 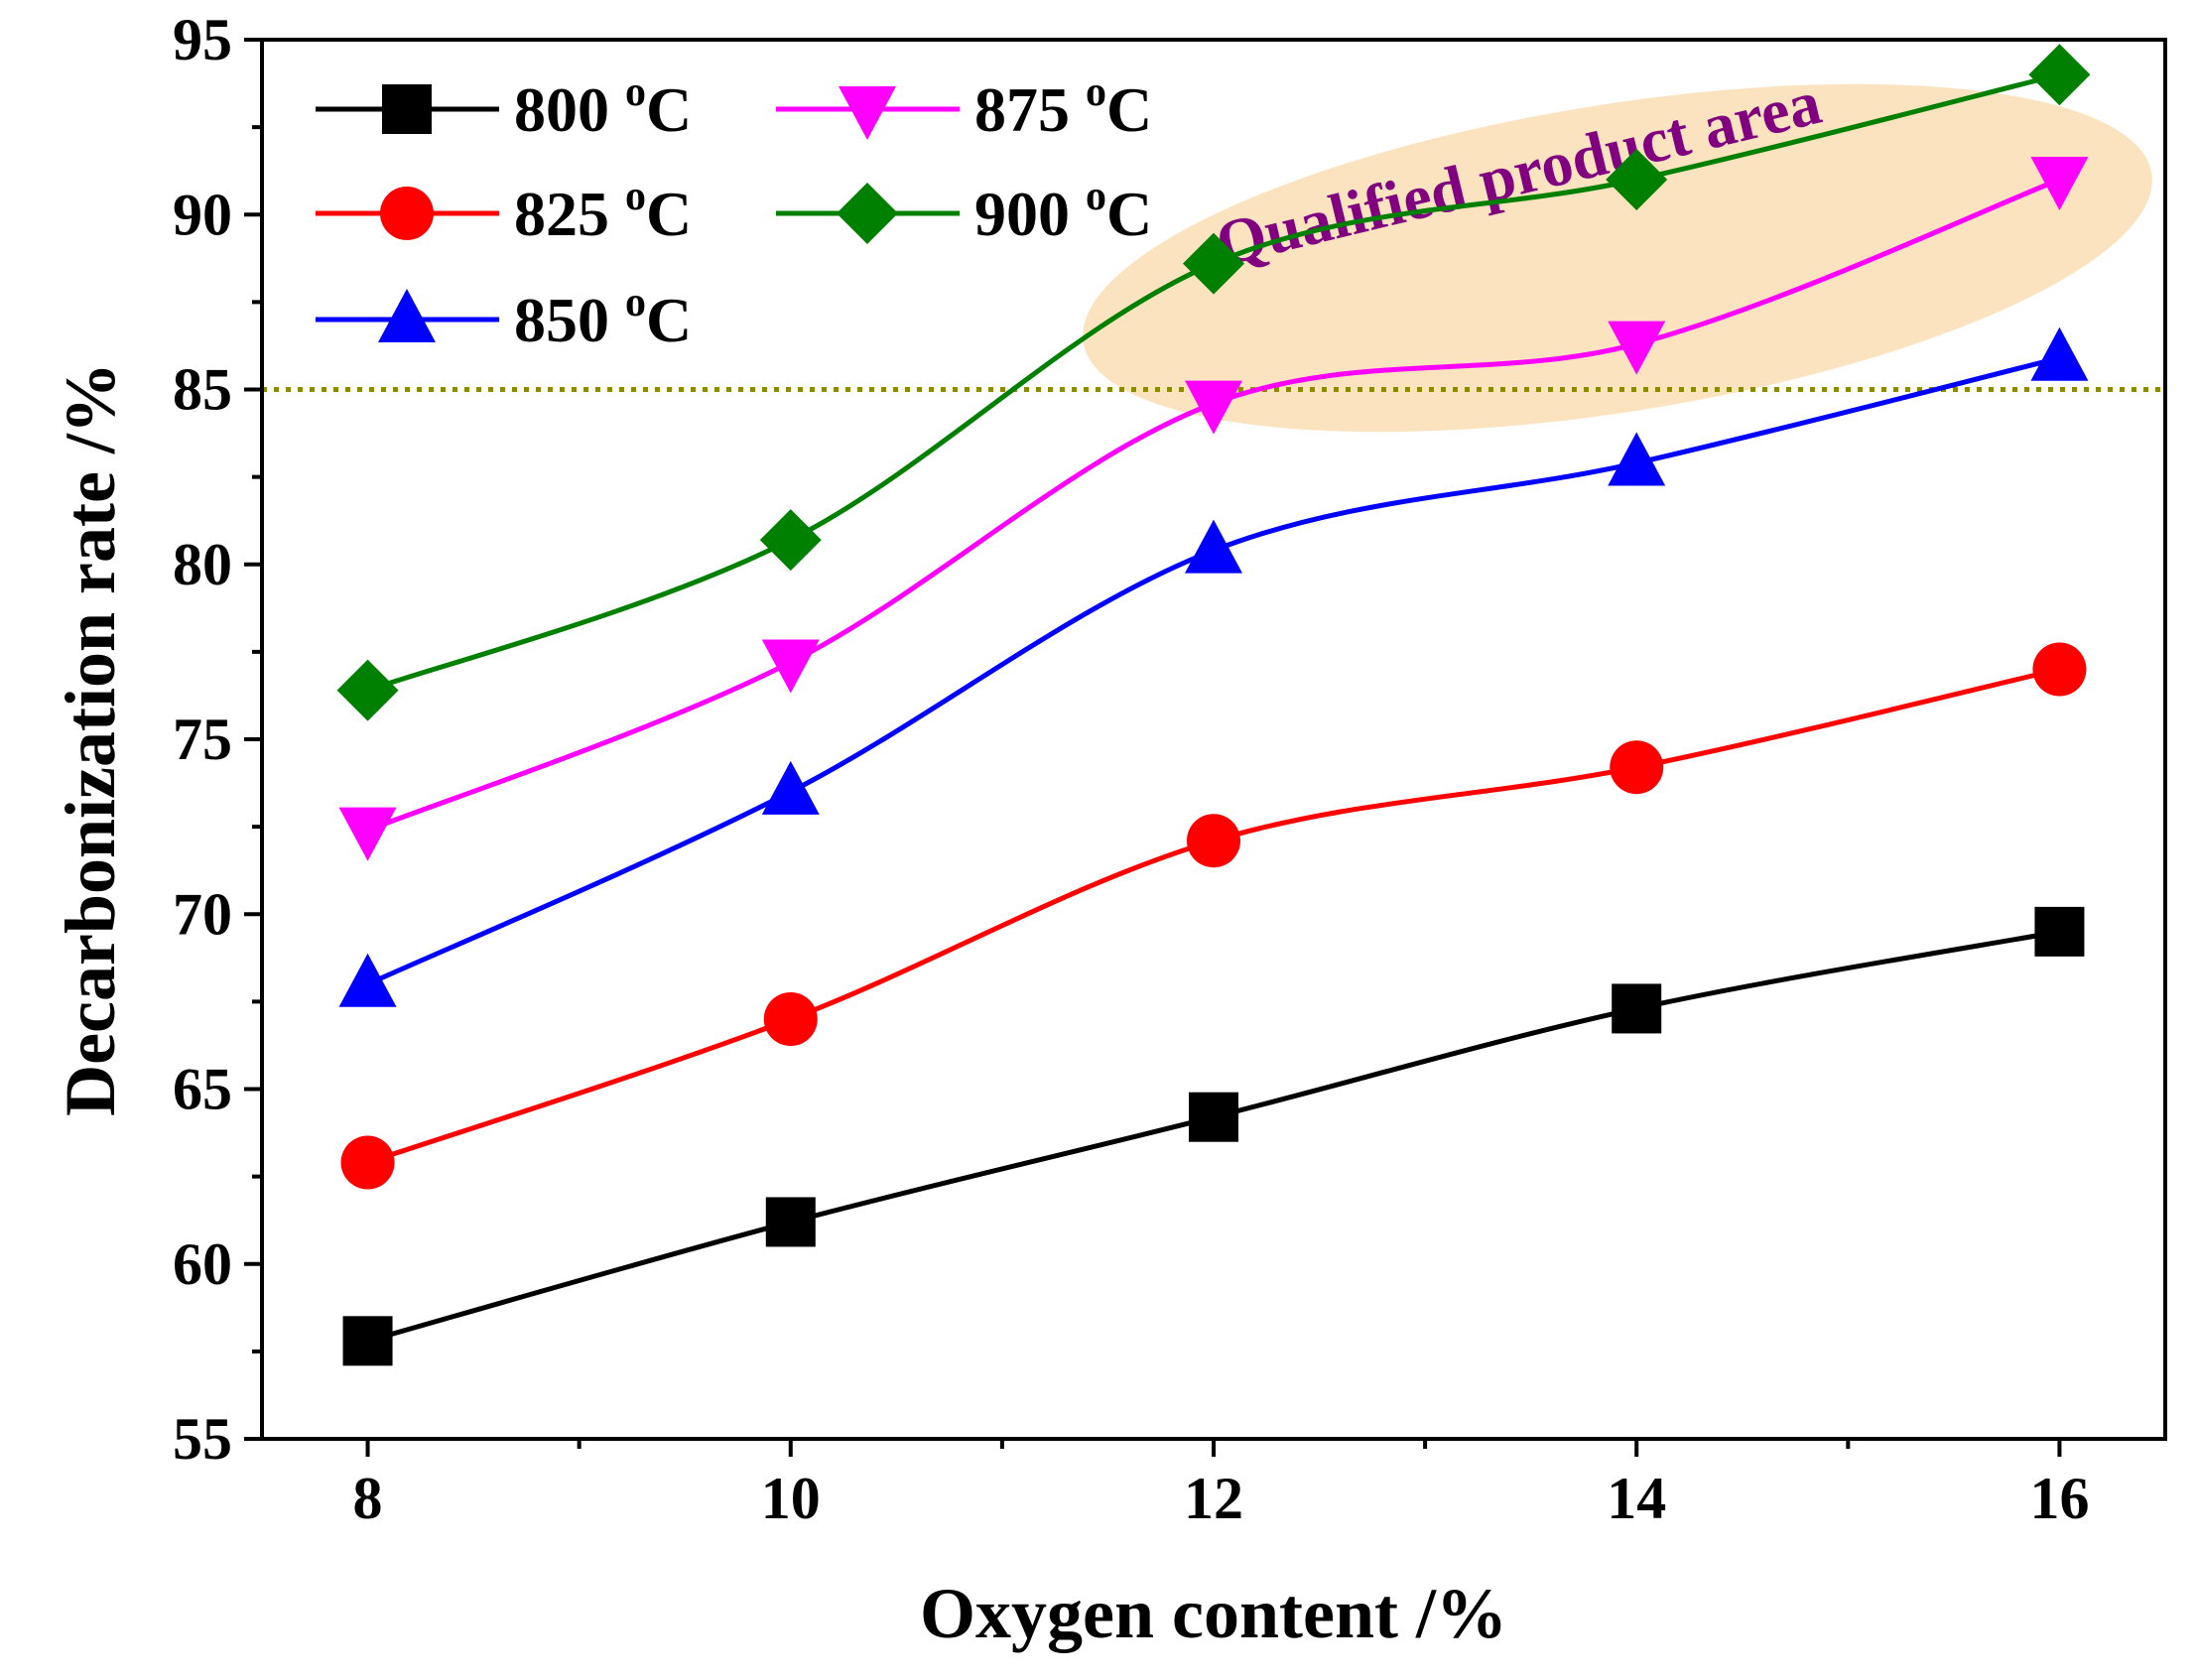 I want to click on x-tick-label-1: 10, so click(x=791, y=1498).